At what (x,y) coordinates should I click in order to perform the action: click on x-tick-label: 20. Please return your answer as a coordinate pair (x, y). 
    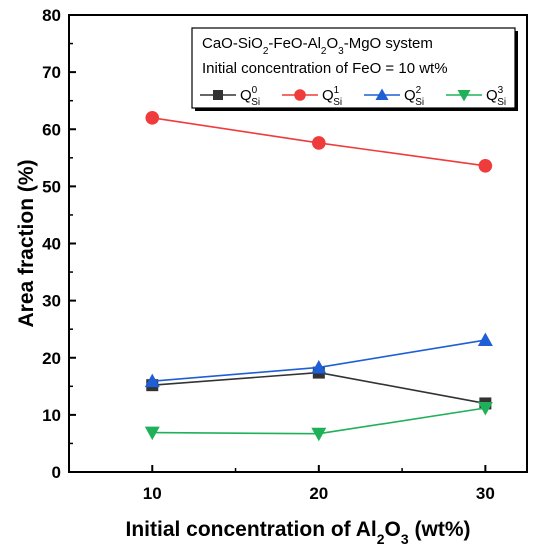
    Looking at the image, I should click on (318, 493).